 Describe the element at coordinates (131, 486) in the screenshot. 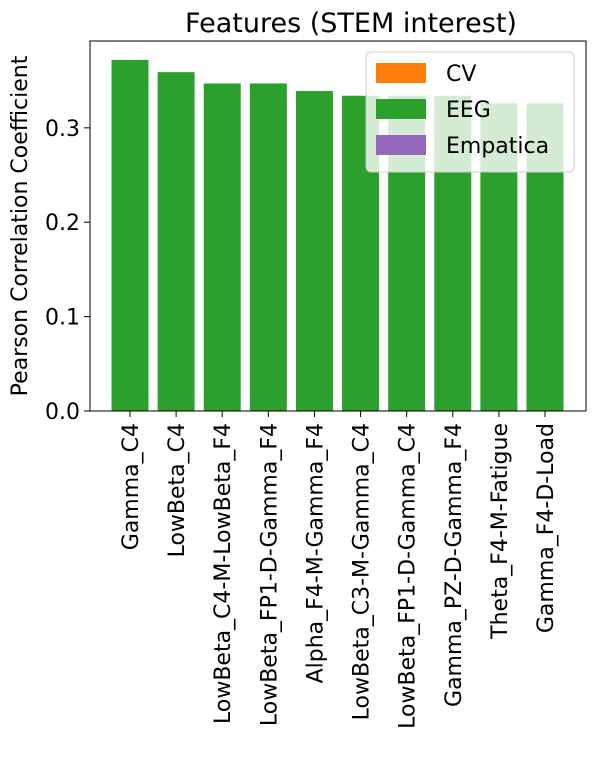

I see `x-tick-label-0: Gamma_C4` at that location.